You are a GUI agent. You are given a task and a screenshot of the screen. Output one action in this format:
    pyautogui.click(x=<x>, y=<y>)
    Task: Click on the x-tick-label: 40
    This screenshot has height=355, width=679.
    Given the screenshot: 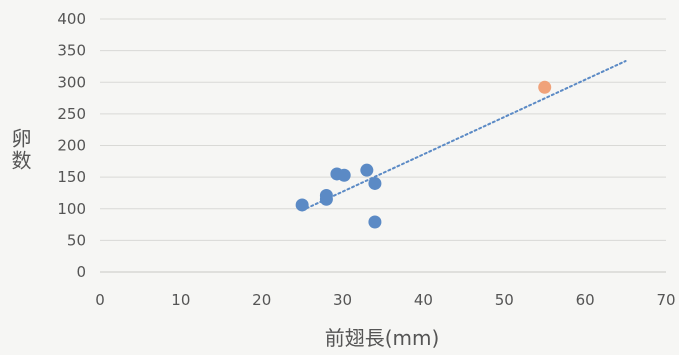 What is the action you would take?
    pyautogui.click(x=423, y=300)
    